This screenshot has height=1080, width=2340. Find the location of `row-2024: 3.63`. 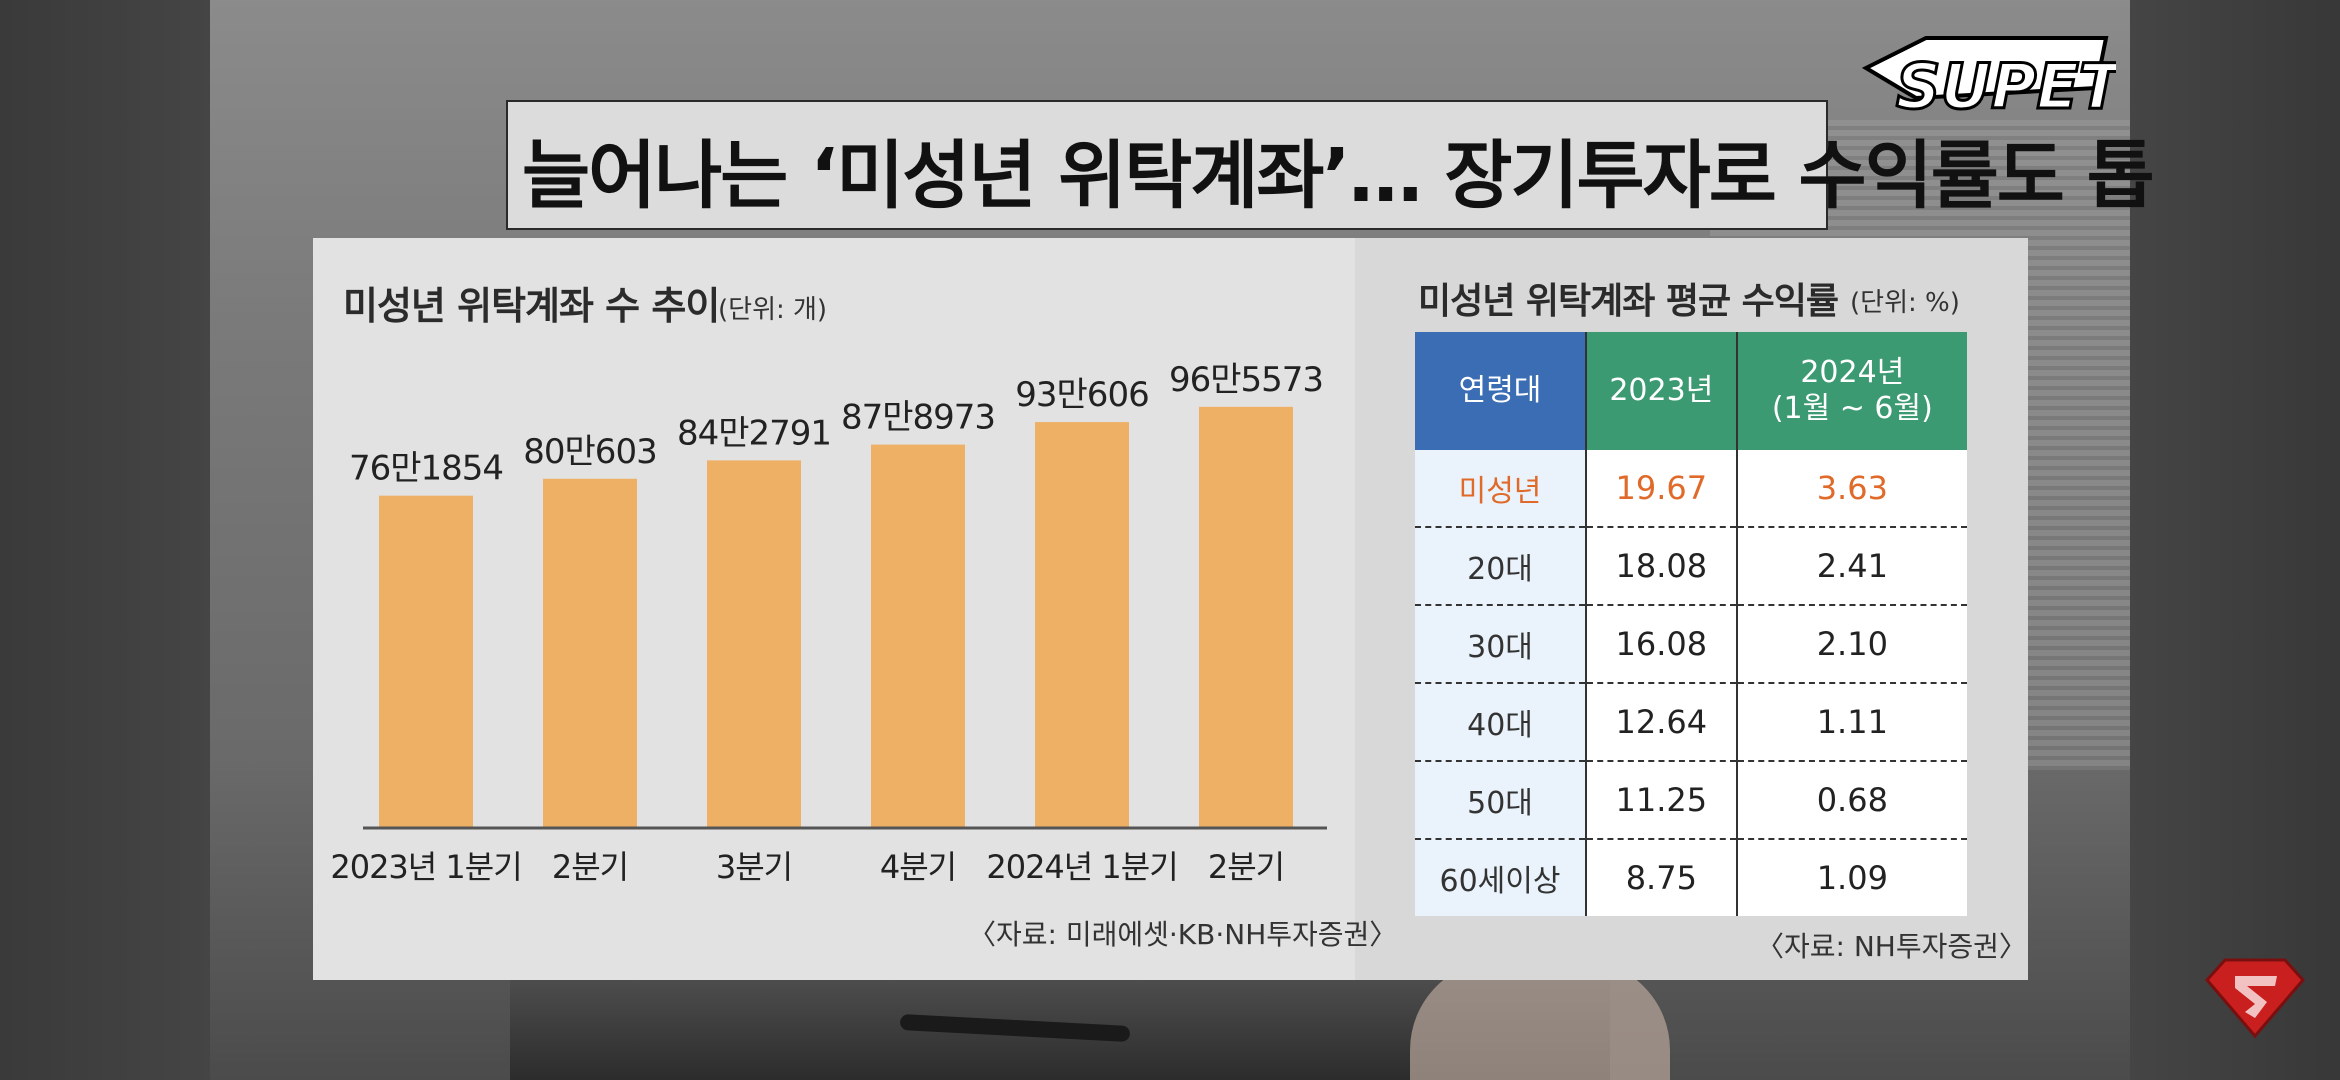

row-2024: 3.63 is located at coordinates (1851, 488).